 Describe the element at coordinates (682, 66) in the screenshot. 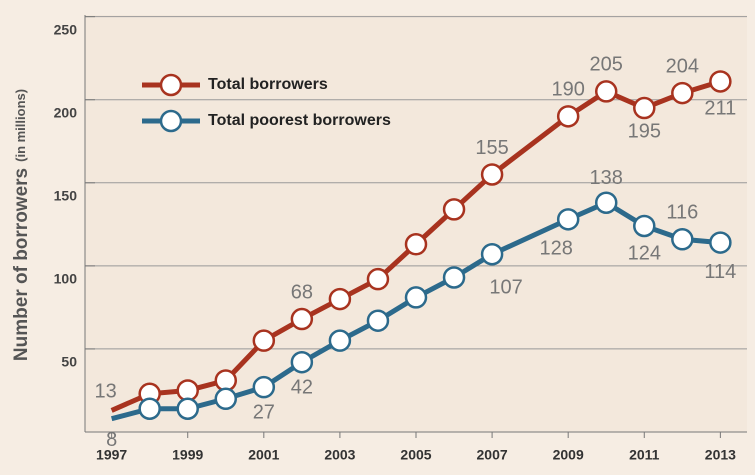

I see `data-label: 204` at that location.